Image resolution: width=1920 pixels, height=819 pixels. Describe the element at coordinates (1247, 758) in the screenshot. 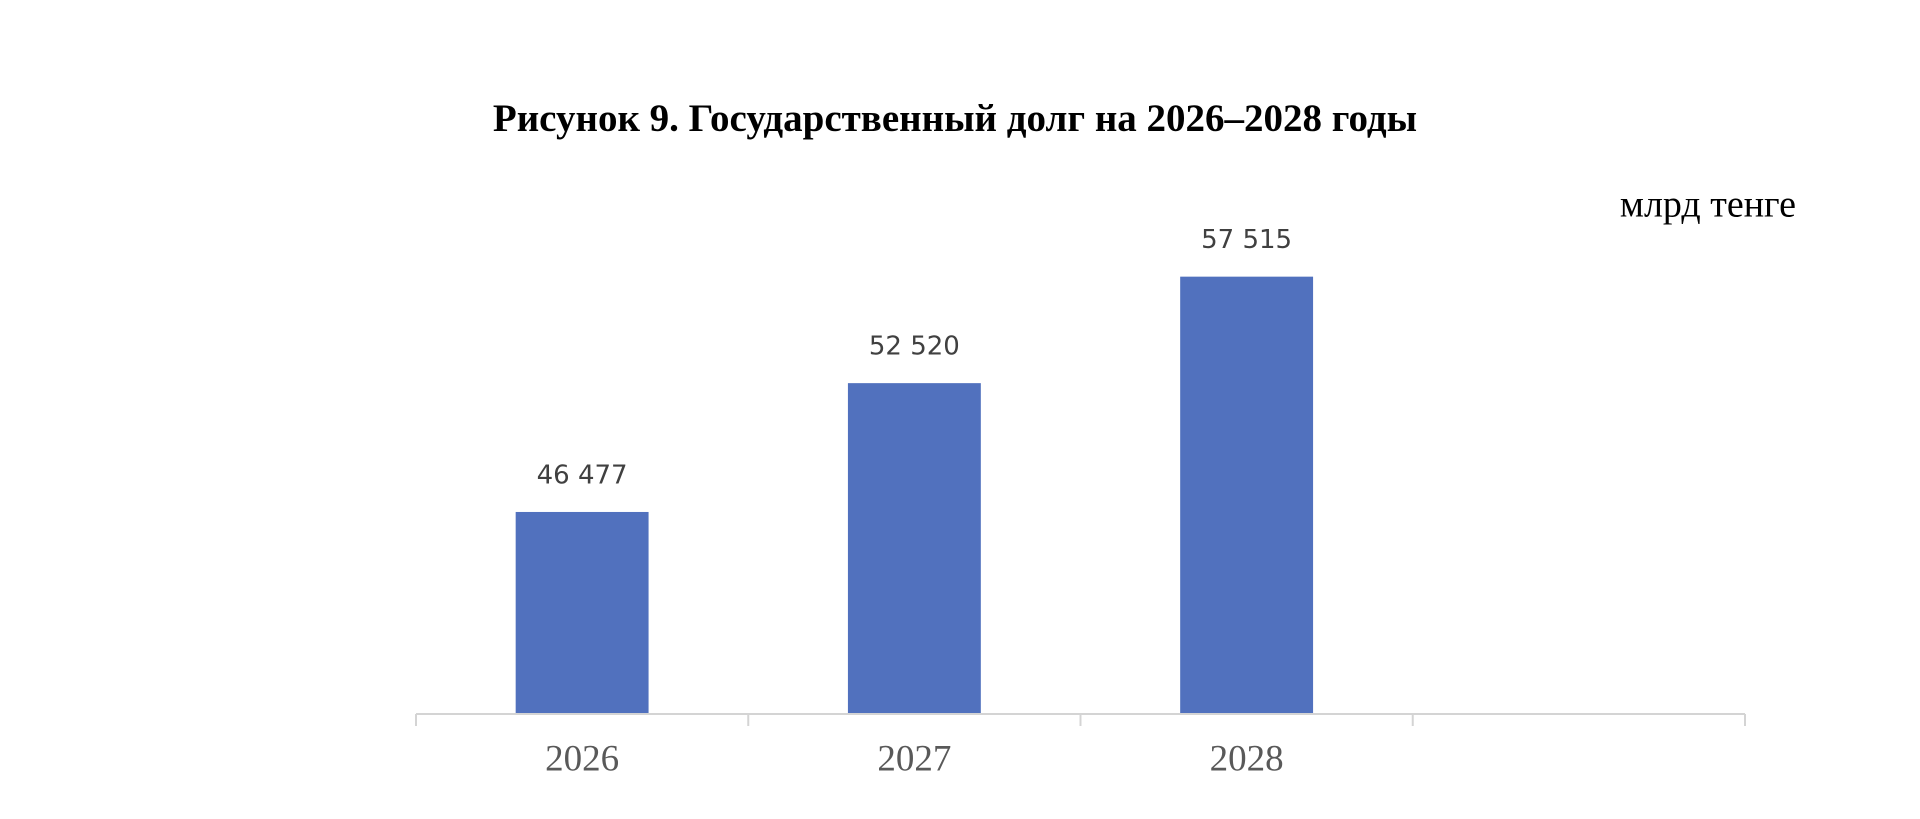

I see `x-tick-label: 2028` at that location.